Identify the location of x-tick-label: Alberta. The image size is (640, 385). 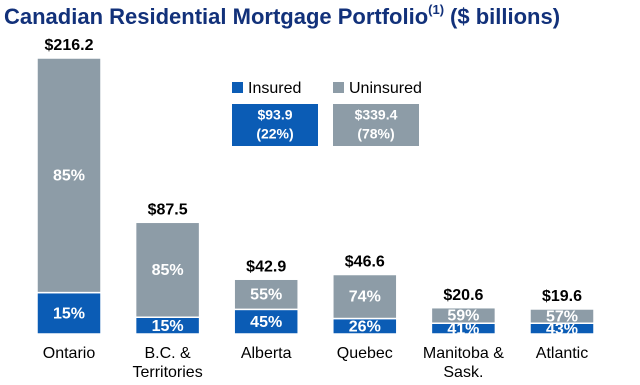
(266, 353).